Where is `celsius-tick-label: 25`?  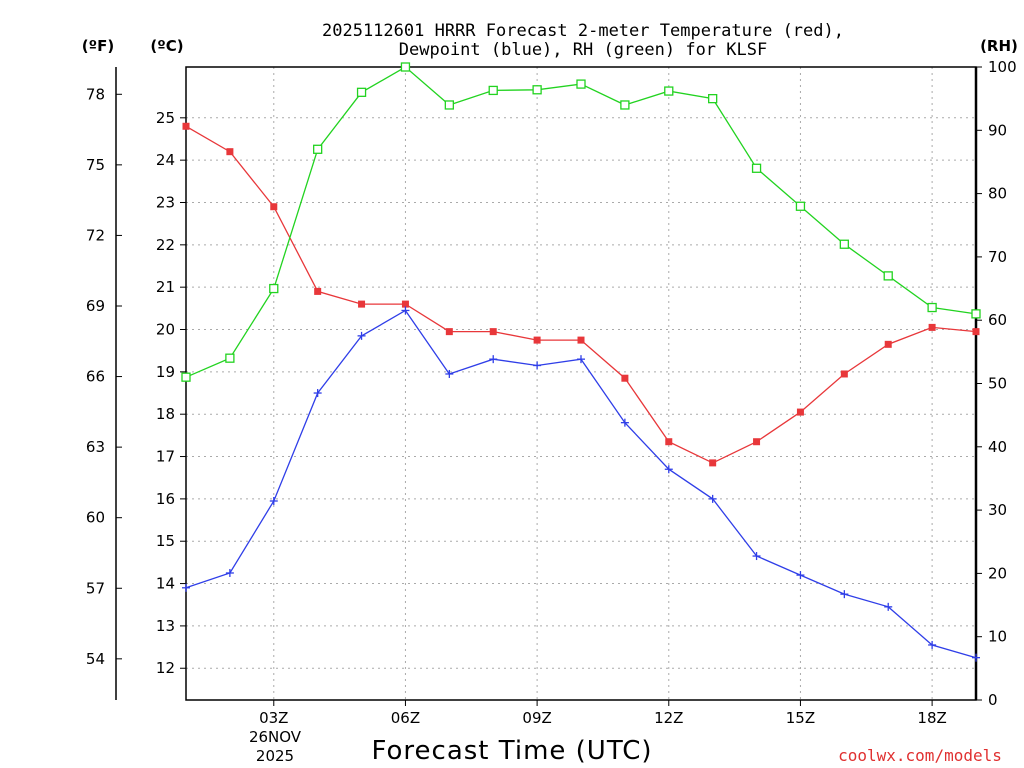 celsius-tick-label: 25 is located at coordinates (165, 118).